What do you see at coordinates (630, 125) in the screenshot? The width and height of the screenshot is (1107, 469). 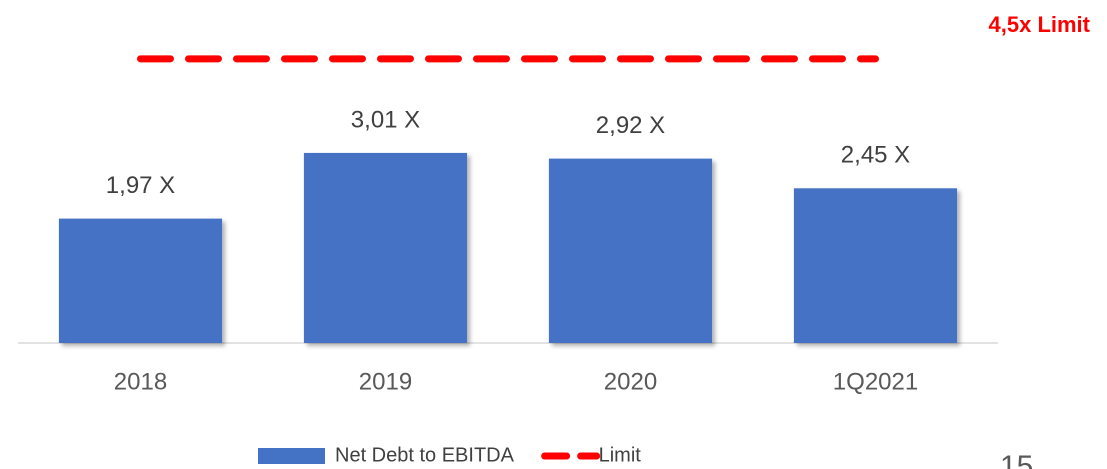 I see `data-label: 2,92 X` at bounding box center [630, 125].